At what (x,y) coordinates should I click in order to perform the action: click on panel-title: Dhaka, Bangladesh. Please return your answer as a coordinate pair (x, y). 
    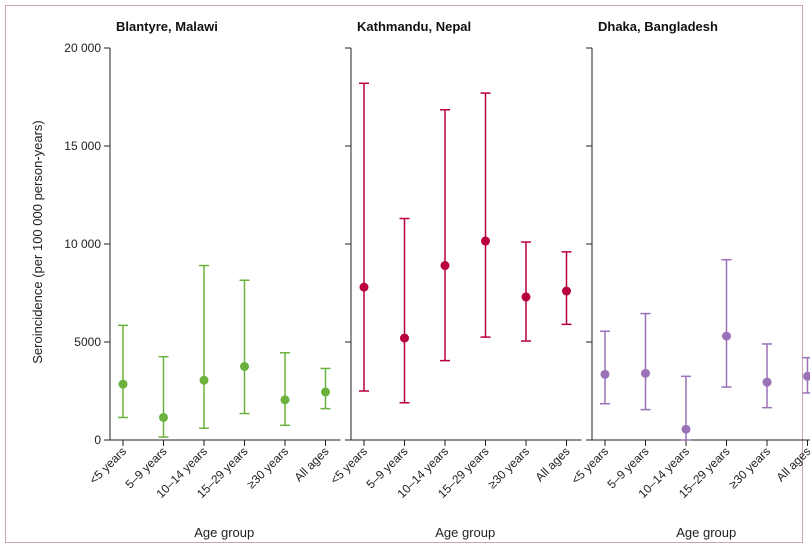
    Looking at the image, I should click on (658, 26).